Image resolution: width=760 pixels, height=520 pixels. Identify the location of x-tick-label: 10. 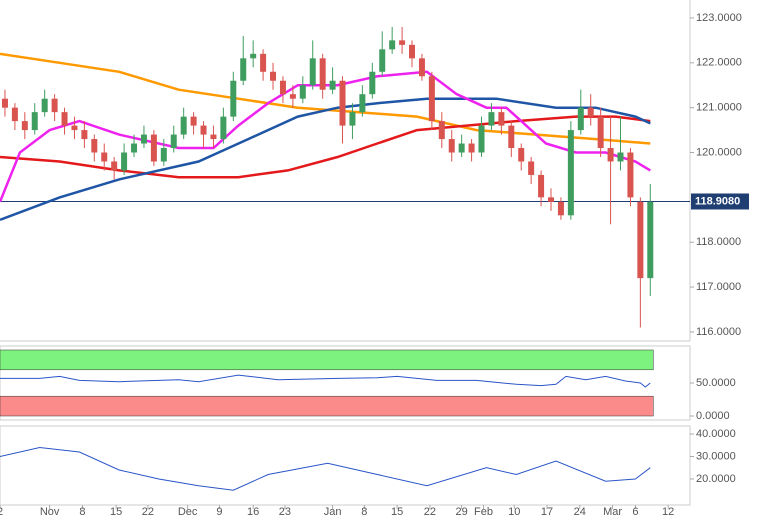
(514, 512).